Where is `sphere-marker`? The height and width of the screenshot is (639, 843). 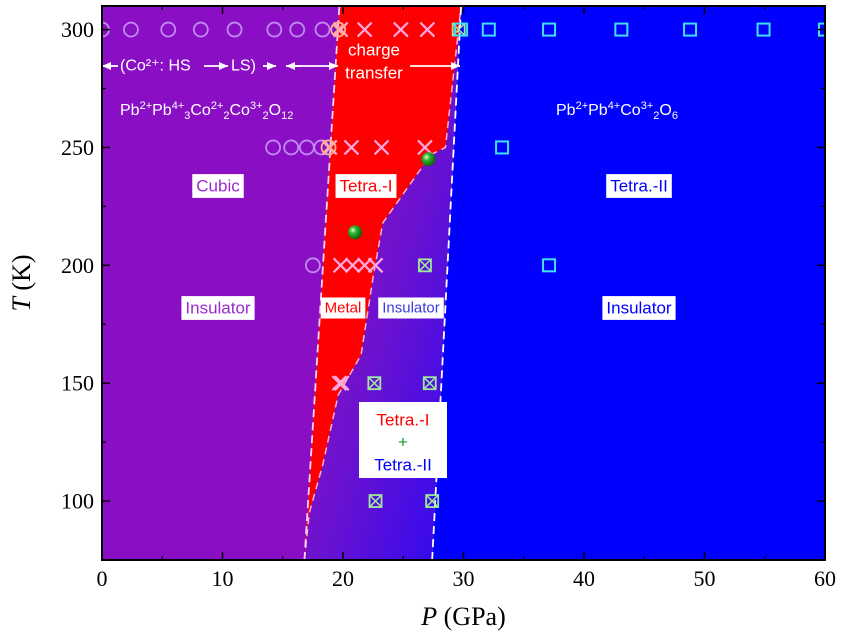 sphere-marker is located at coordinates (428, 159).